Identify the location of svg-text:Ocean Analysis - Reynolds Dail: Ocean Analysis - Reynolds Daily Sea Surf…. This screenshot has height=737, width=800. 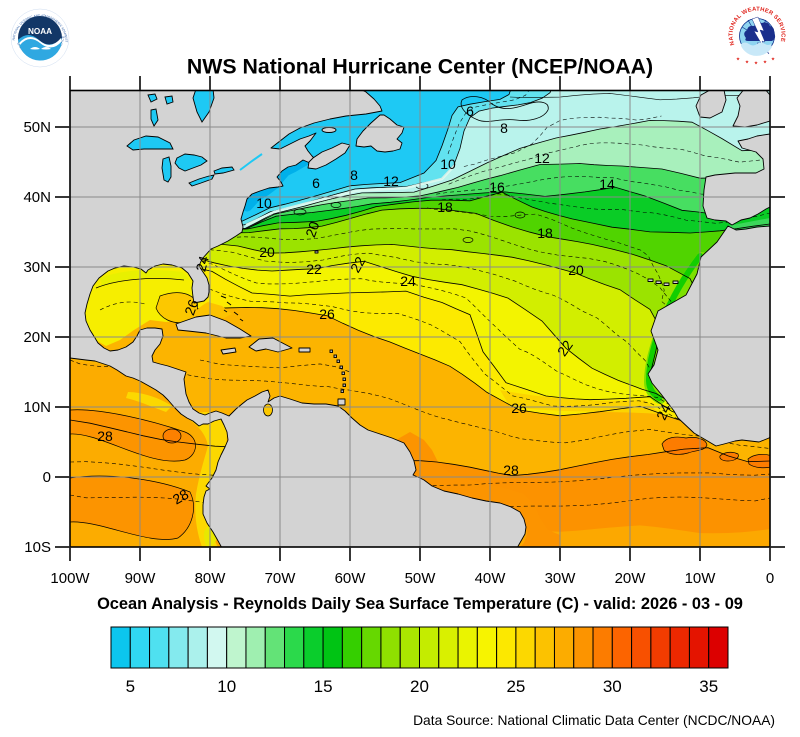
(420, 604).